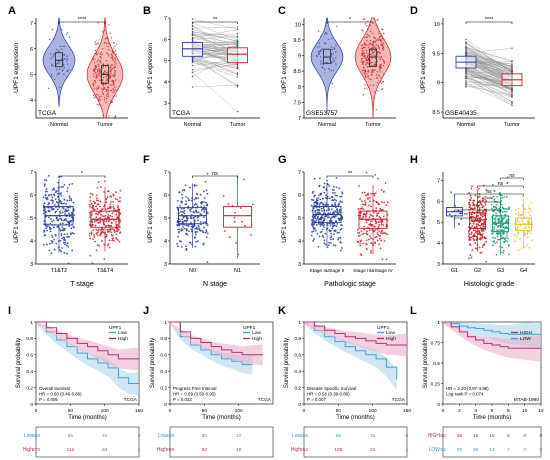  What do you see at coordinates (541, 436) in the screenshot?
I see `risk-table-cell: 0` at bounding box center [541, 436].